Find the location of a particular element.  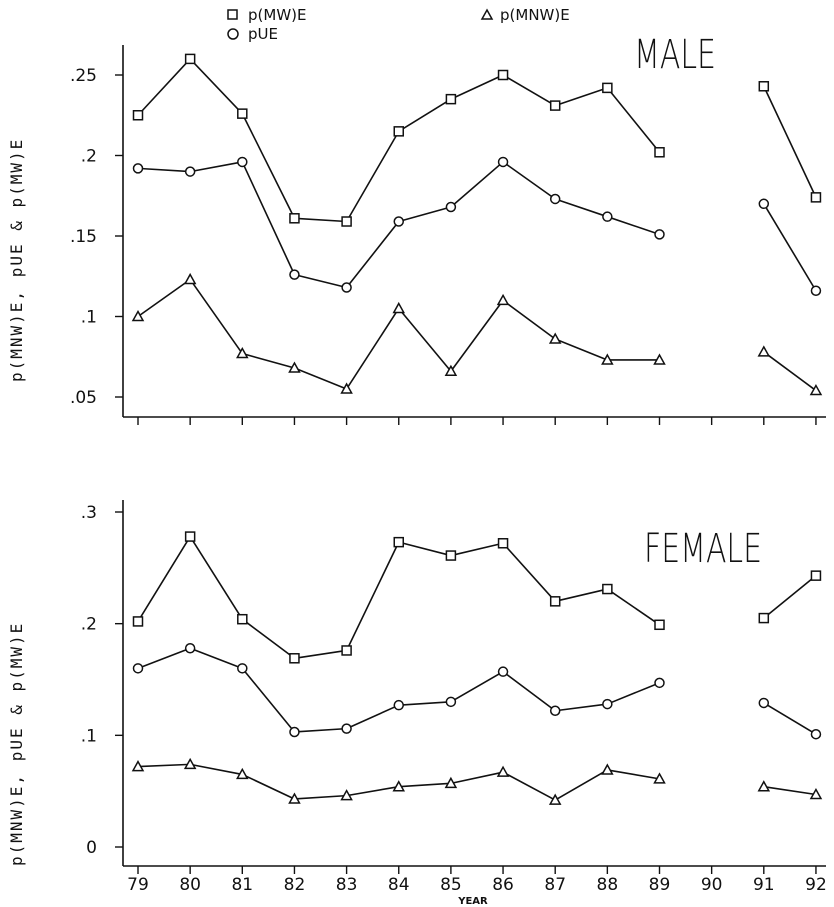

x-tick-label: 84 is located at coordinates (399, 885).